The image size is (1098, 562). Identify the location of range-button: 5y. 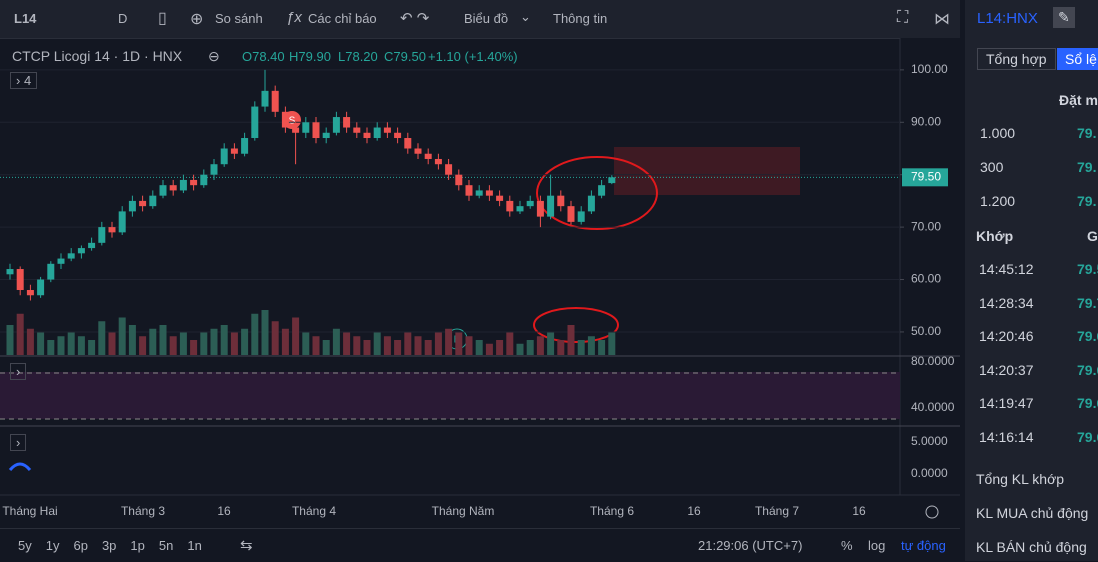
(25, 545).